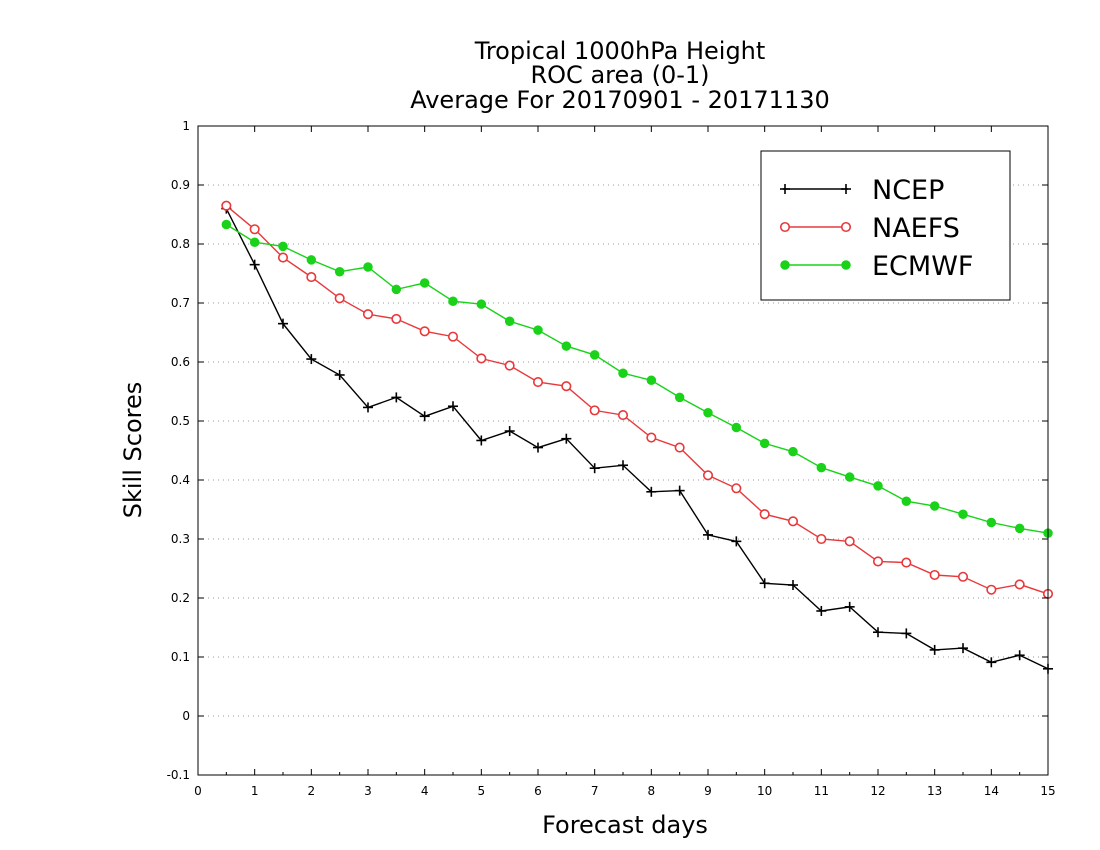 The image size is (1100, 850). What do you see at coordinates (538, 791) in the screenshot?
I see `x-tick-label: 6` at bounding box center [538, 791].